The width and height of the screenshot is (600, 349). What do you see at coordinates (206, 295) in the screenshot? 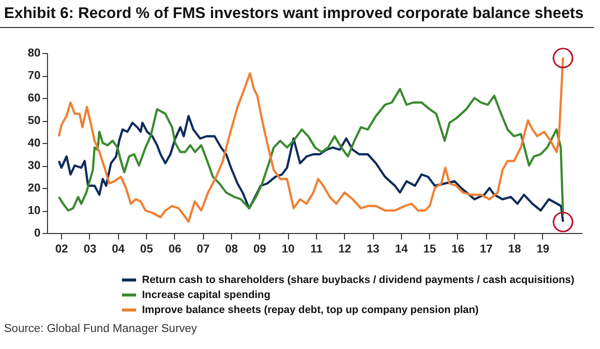
I see `legend-label: Increase capital spending` at bounding box center [206, 295].